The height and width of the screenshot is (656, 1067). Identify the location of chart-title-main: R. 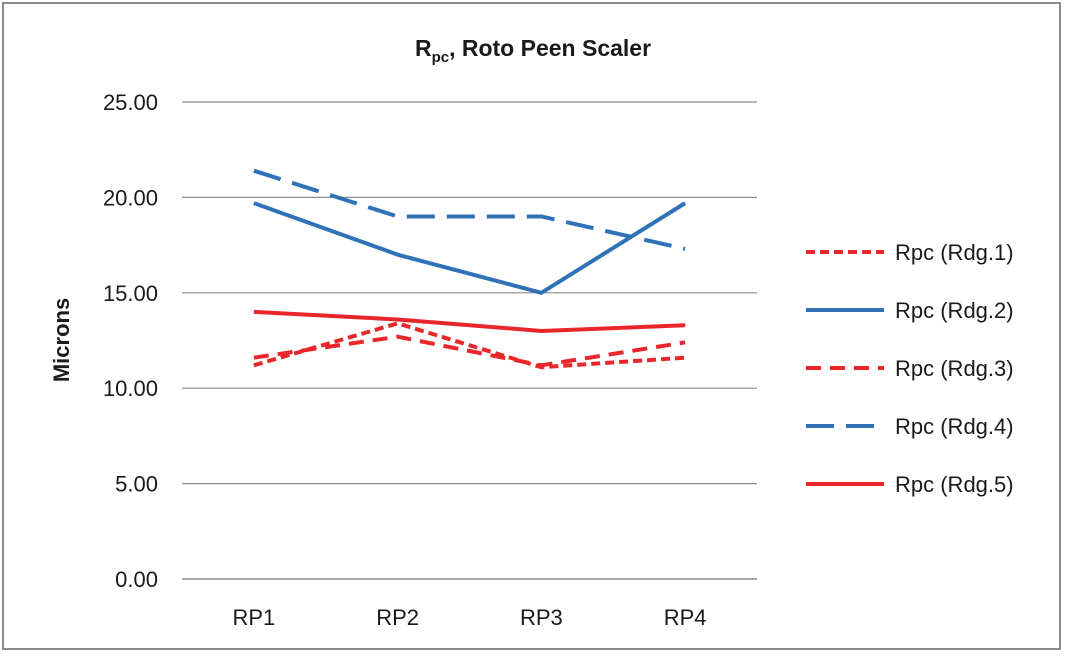
(423, 48).